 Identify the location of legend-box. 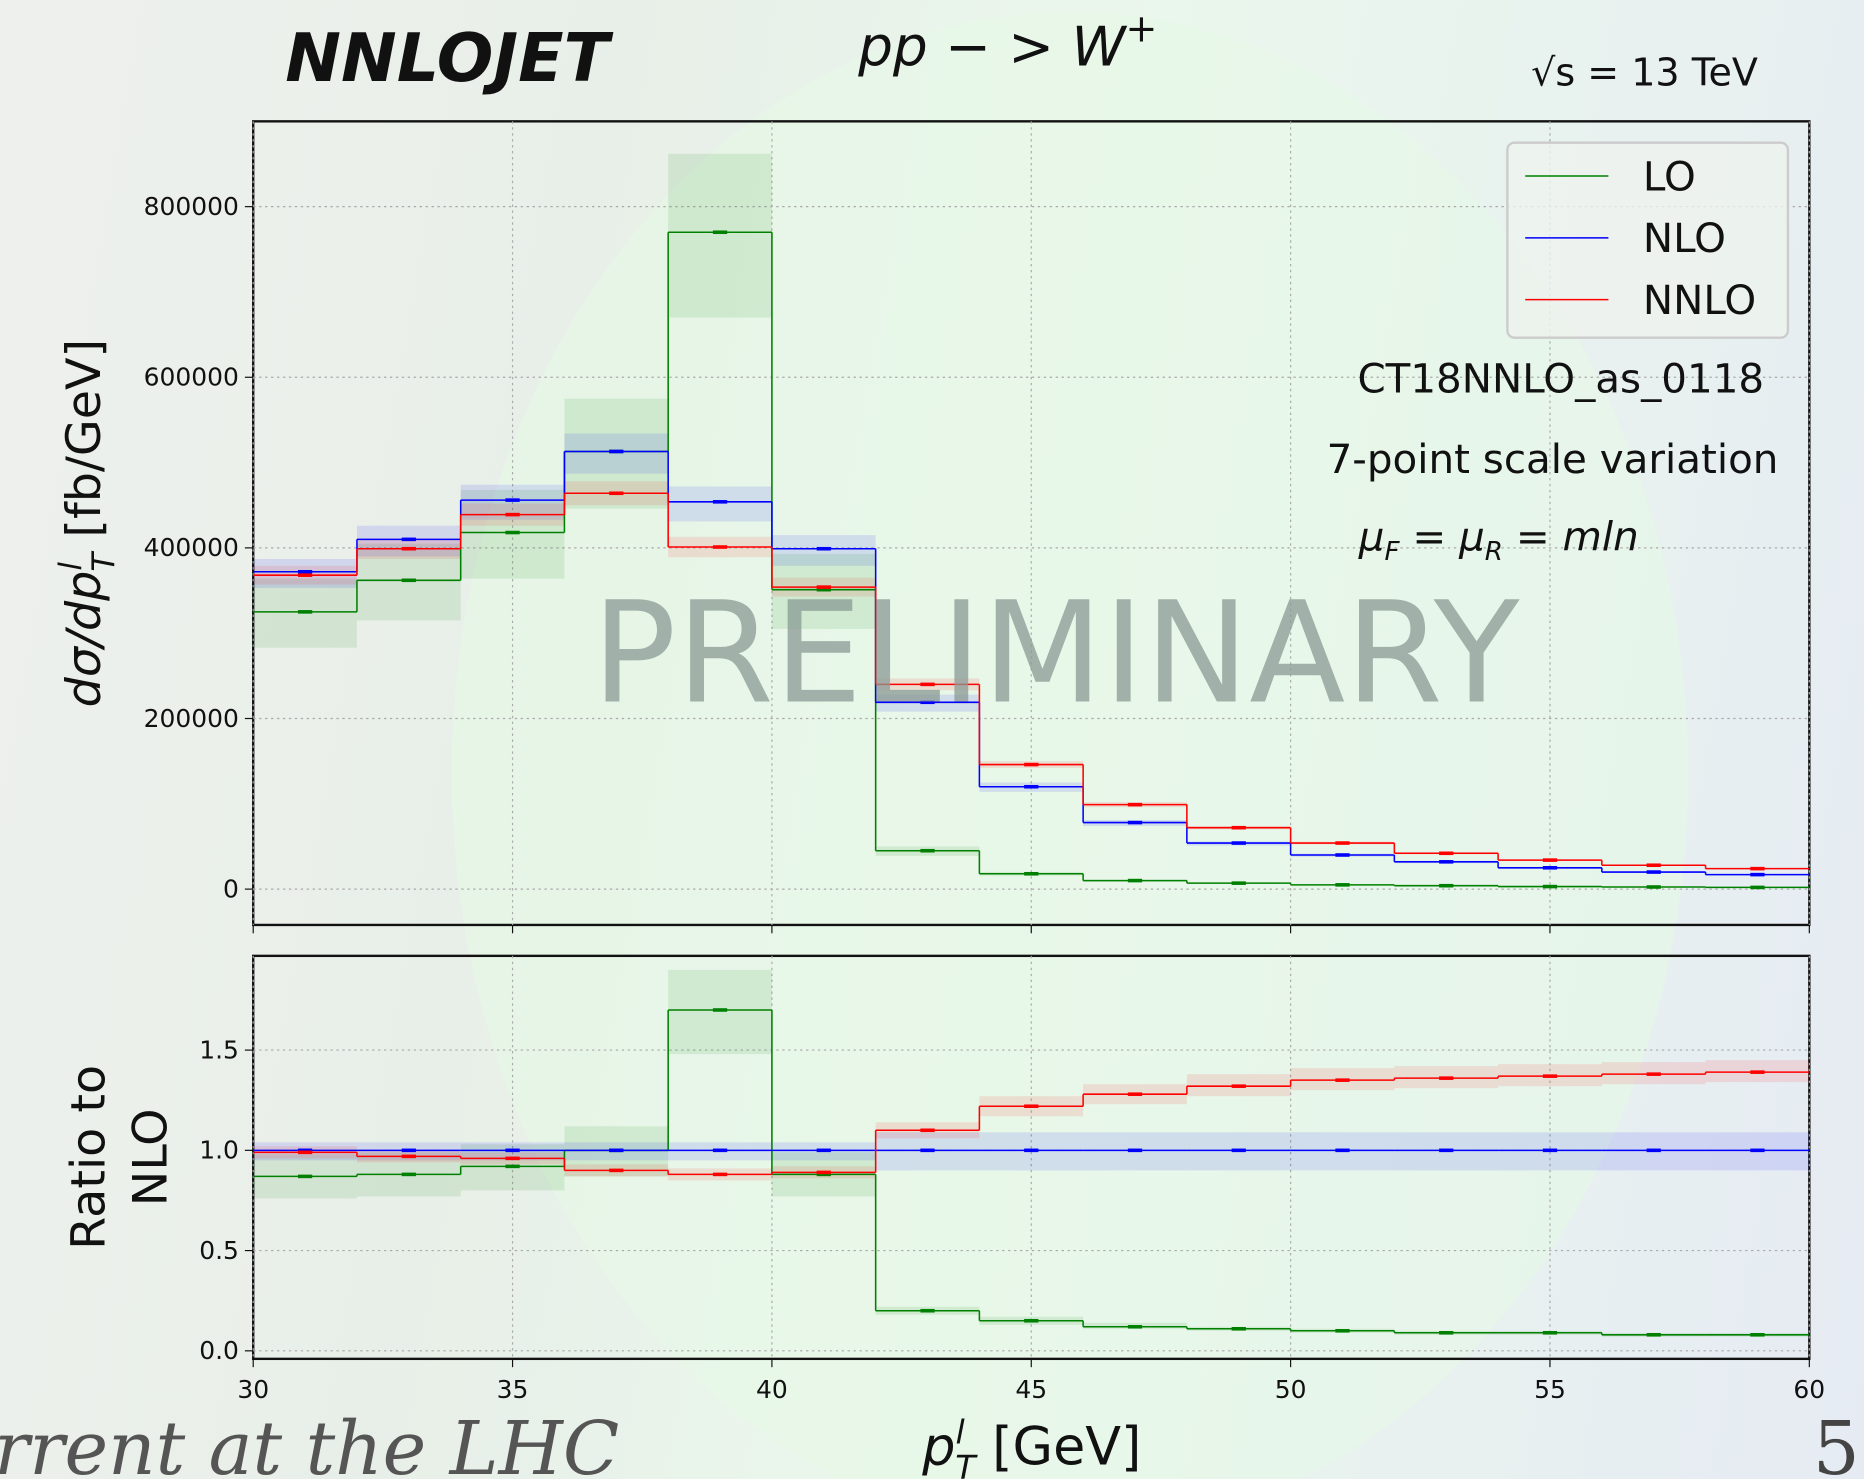
(1648, 240).